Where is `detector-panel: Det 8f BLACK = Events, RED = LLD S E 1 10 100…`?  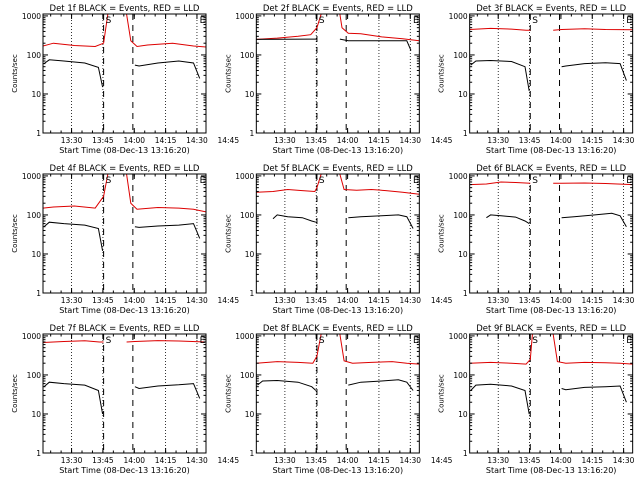 detector-panel: Det 8f BLACK = Events, RED = LLD S E 1 10 100… is located at coordinates (338, 399).